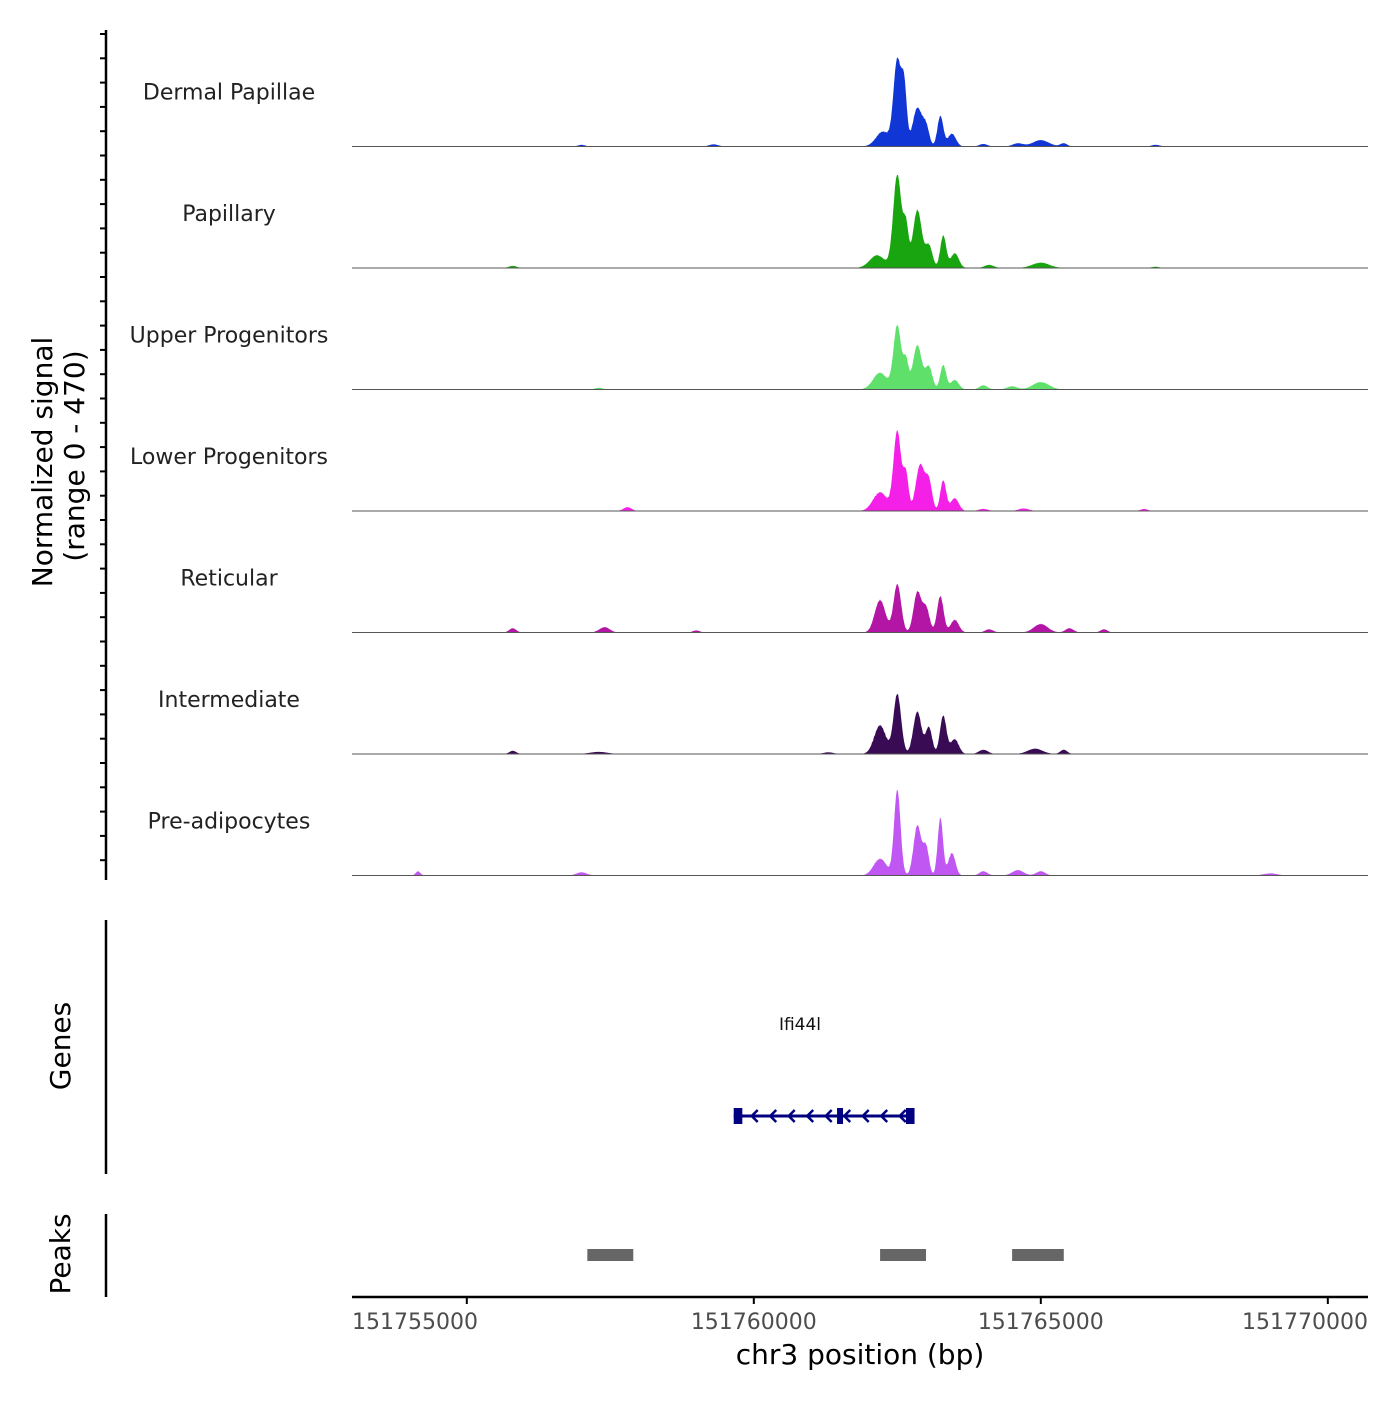  What do you see at coordinates (229, 93) in the screenshot?
I see `track-label: Dermal Papillae` at bounding box center [229, 93].